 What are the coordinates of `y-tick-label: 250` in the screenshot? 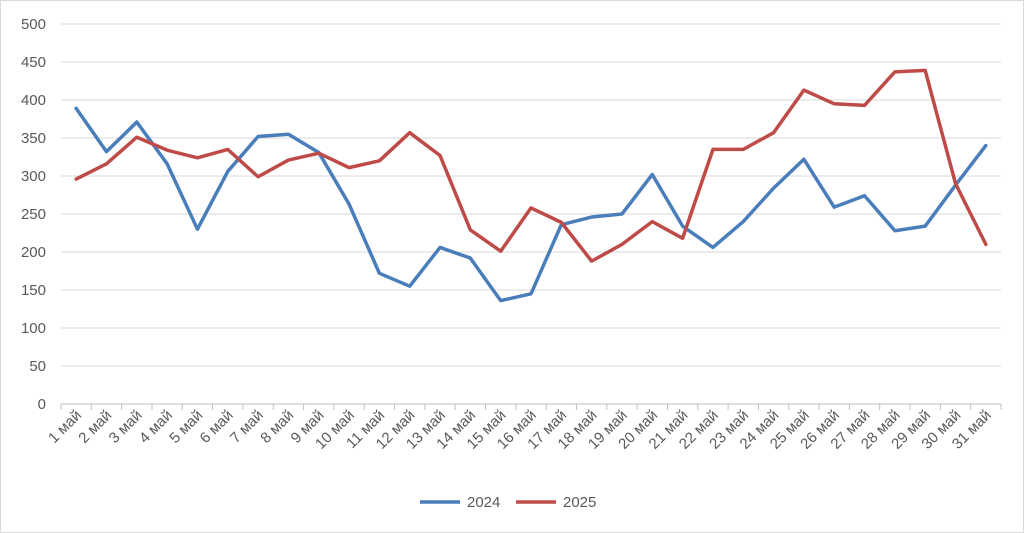 It's located at (33, 214).